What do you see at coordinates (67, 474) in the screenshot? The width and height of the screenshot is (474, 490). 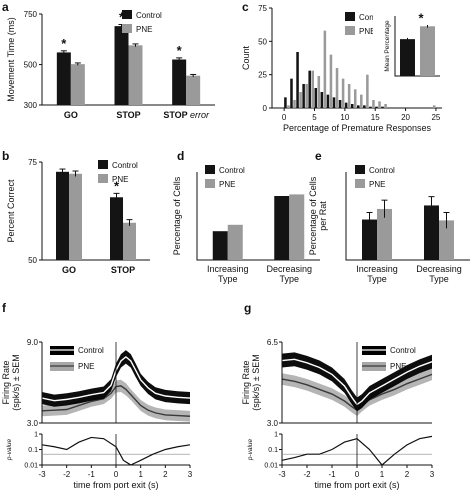 I see `panel-f-xtick-label-1: -2` at bounding box center [67, 474].